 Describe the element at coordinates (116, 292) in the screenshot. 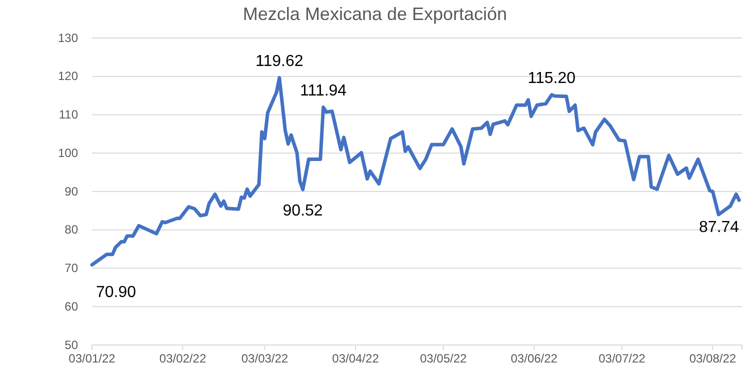

I see `annotation: 70.90` at that location.